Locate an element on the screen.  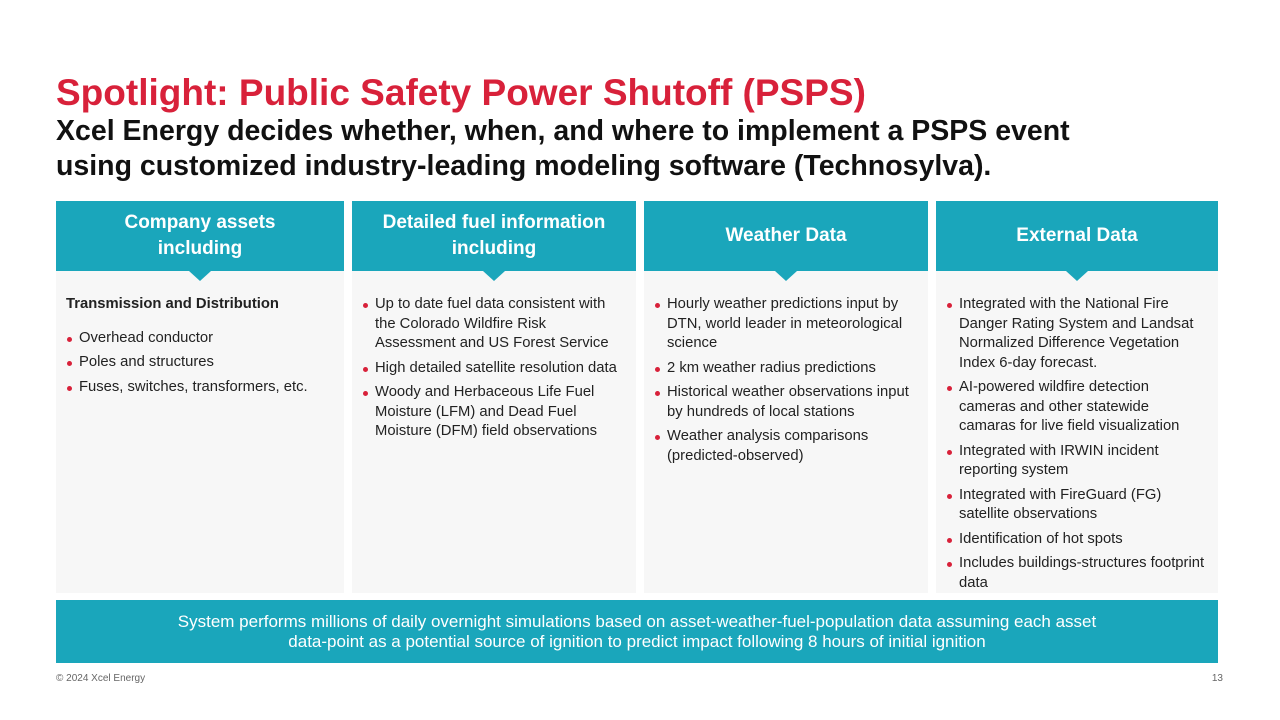
bullet: 2 km weather radius predictions is located at coordinates (786, 369).